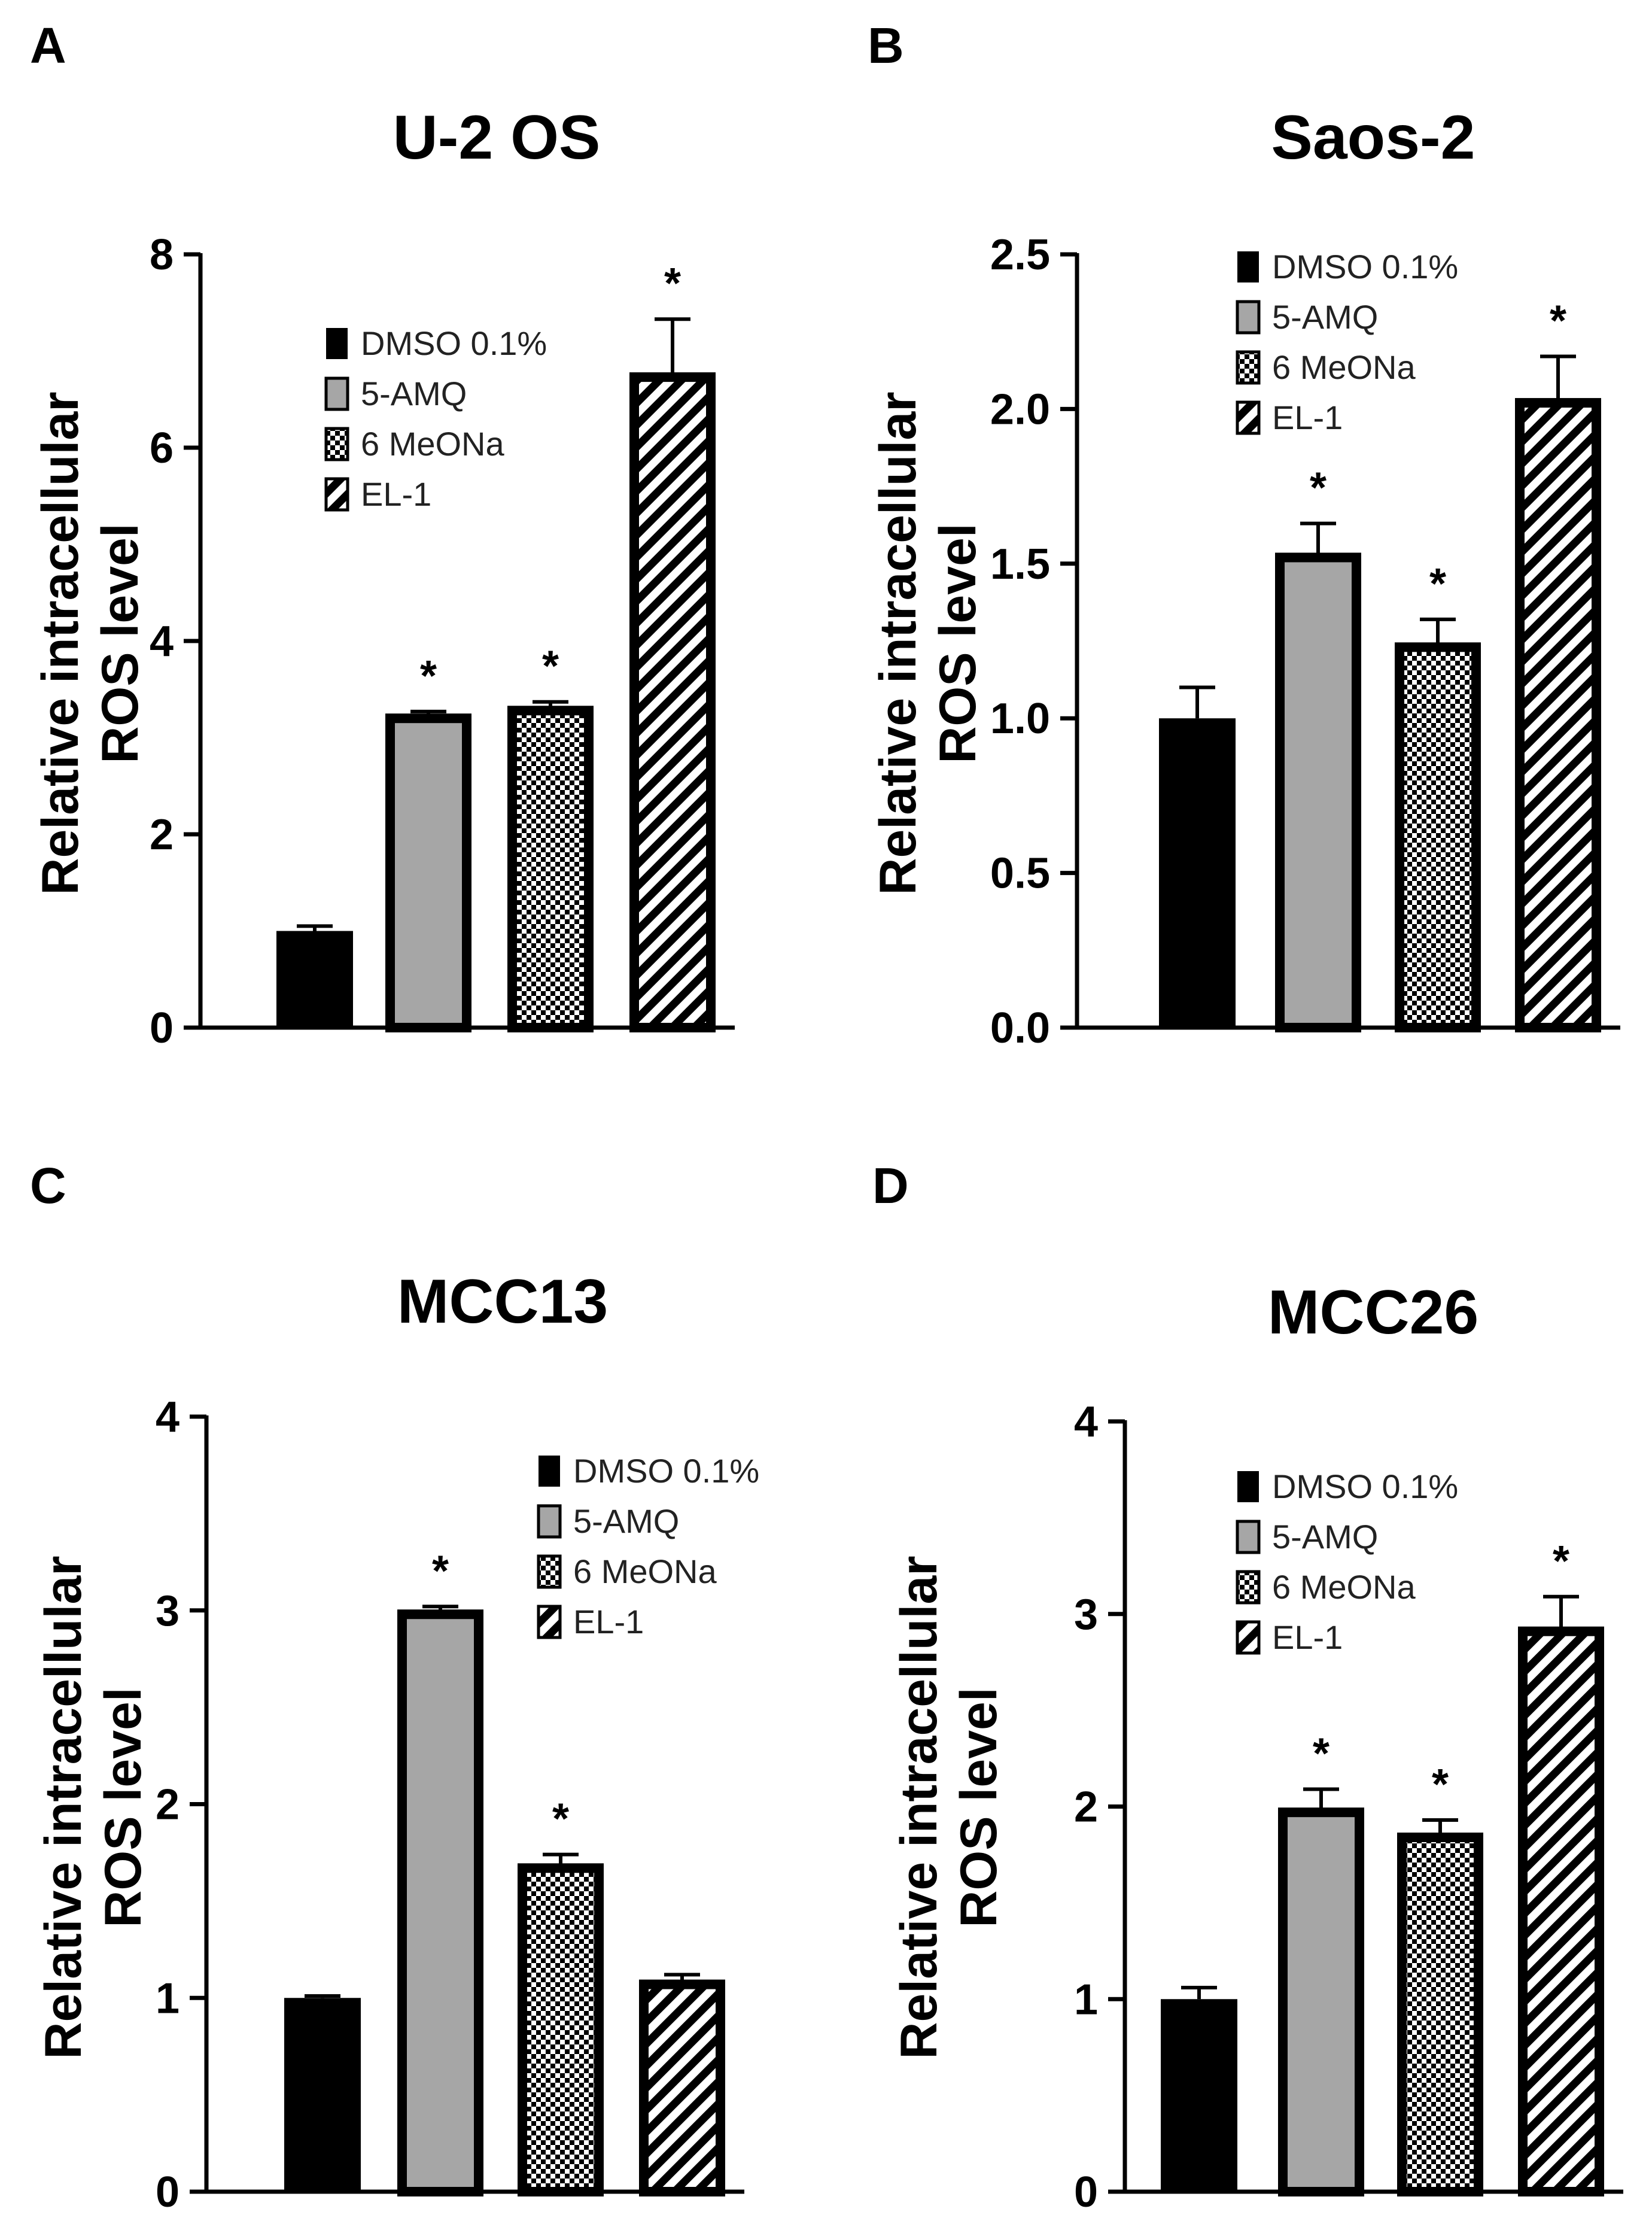  I want to click on y-tick-label: 8, so click(162, 255).